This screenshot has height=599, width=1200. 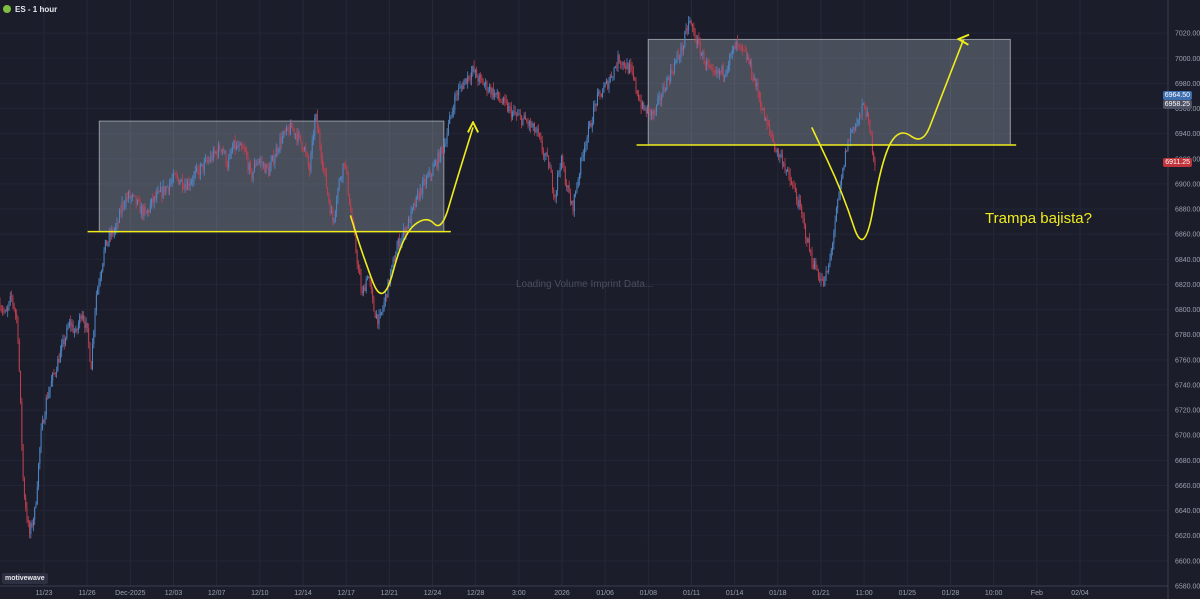 I want to click on x-tick-label: 01/11, so click(x=691, y=593).